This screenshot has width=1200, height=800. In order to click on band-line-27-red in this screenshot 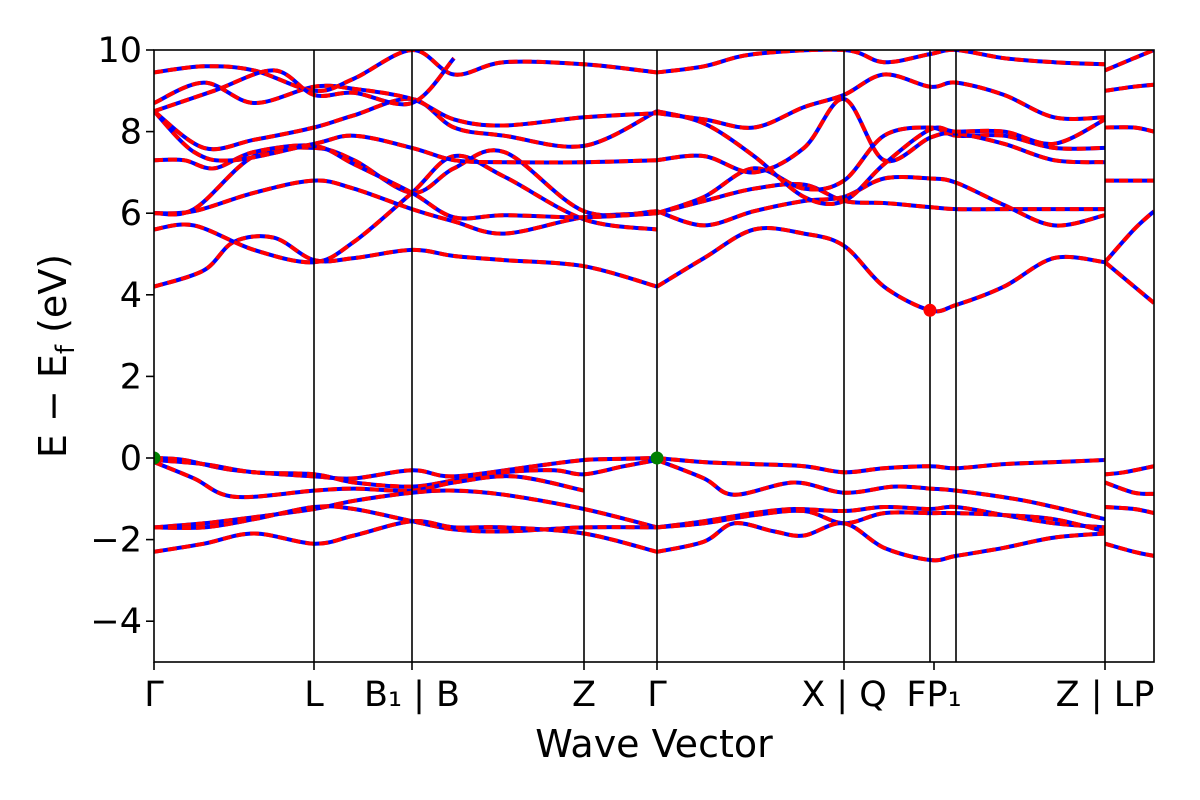, I will do `click(406, 137)`.